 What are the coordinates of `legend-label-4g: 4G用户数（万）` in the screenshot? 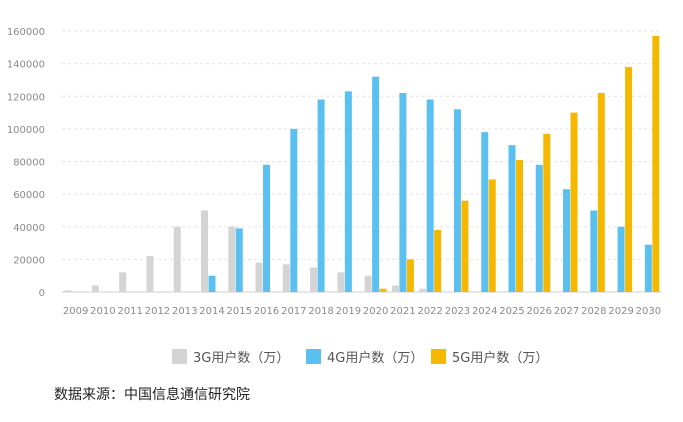 It's located at (375, 358).